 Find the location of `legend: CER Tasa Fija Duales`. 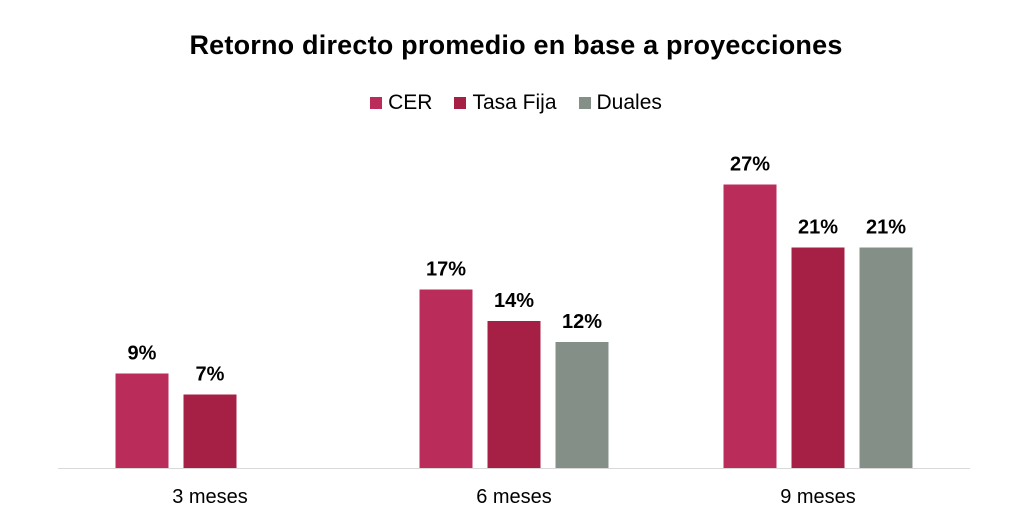

legend: CER Tasa Fija Duales is located at coordinates (516, 103).